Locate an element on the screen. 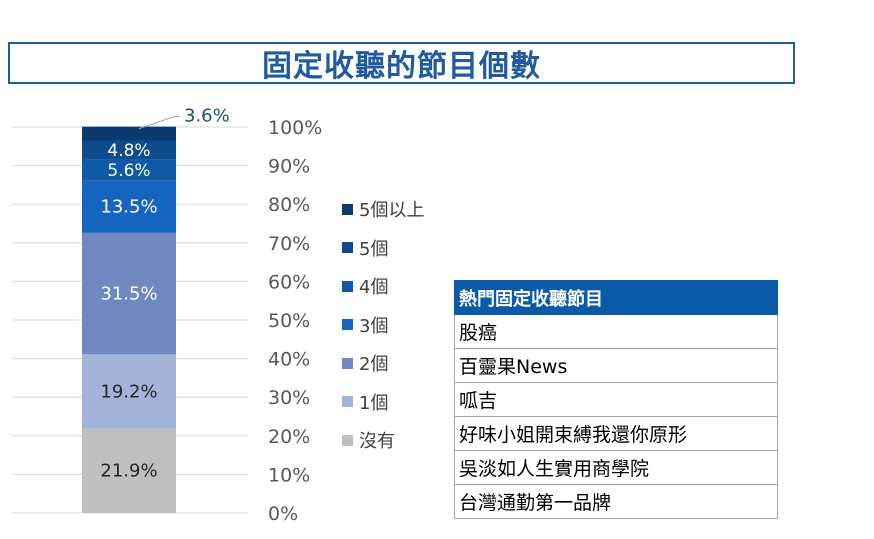 The image size is (874, 539). table-row: 百靈果News is located at coordinates (616, 365).